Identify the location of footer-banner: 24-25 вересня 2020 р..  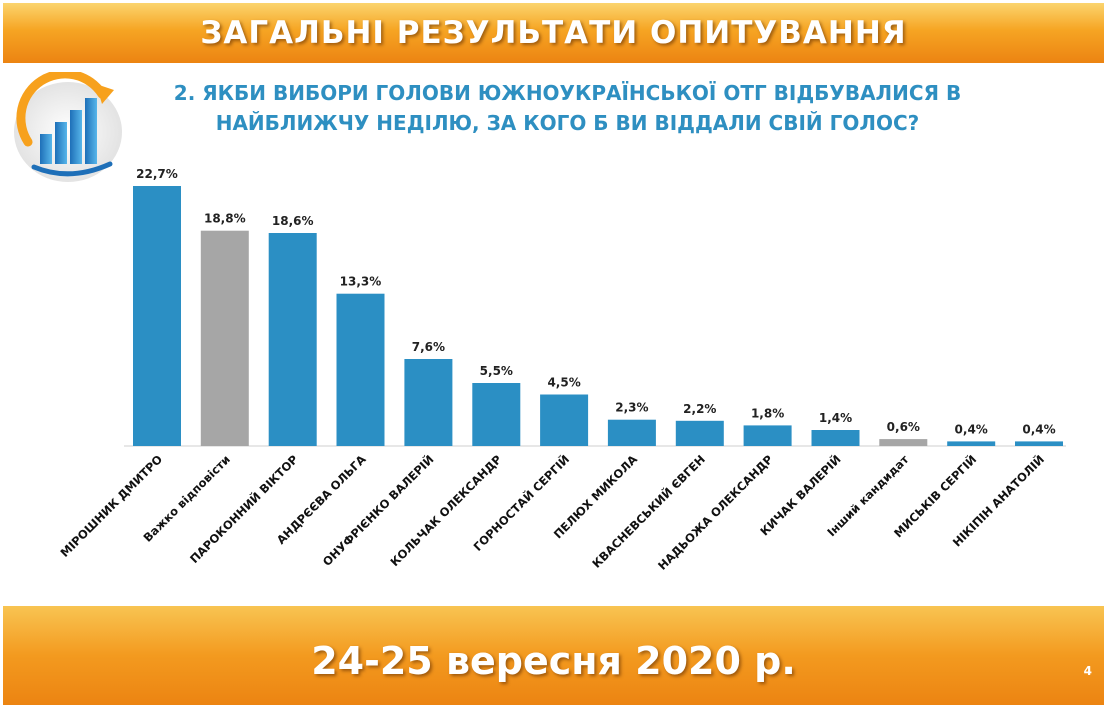
(553, 655).